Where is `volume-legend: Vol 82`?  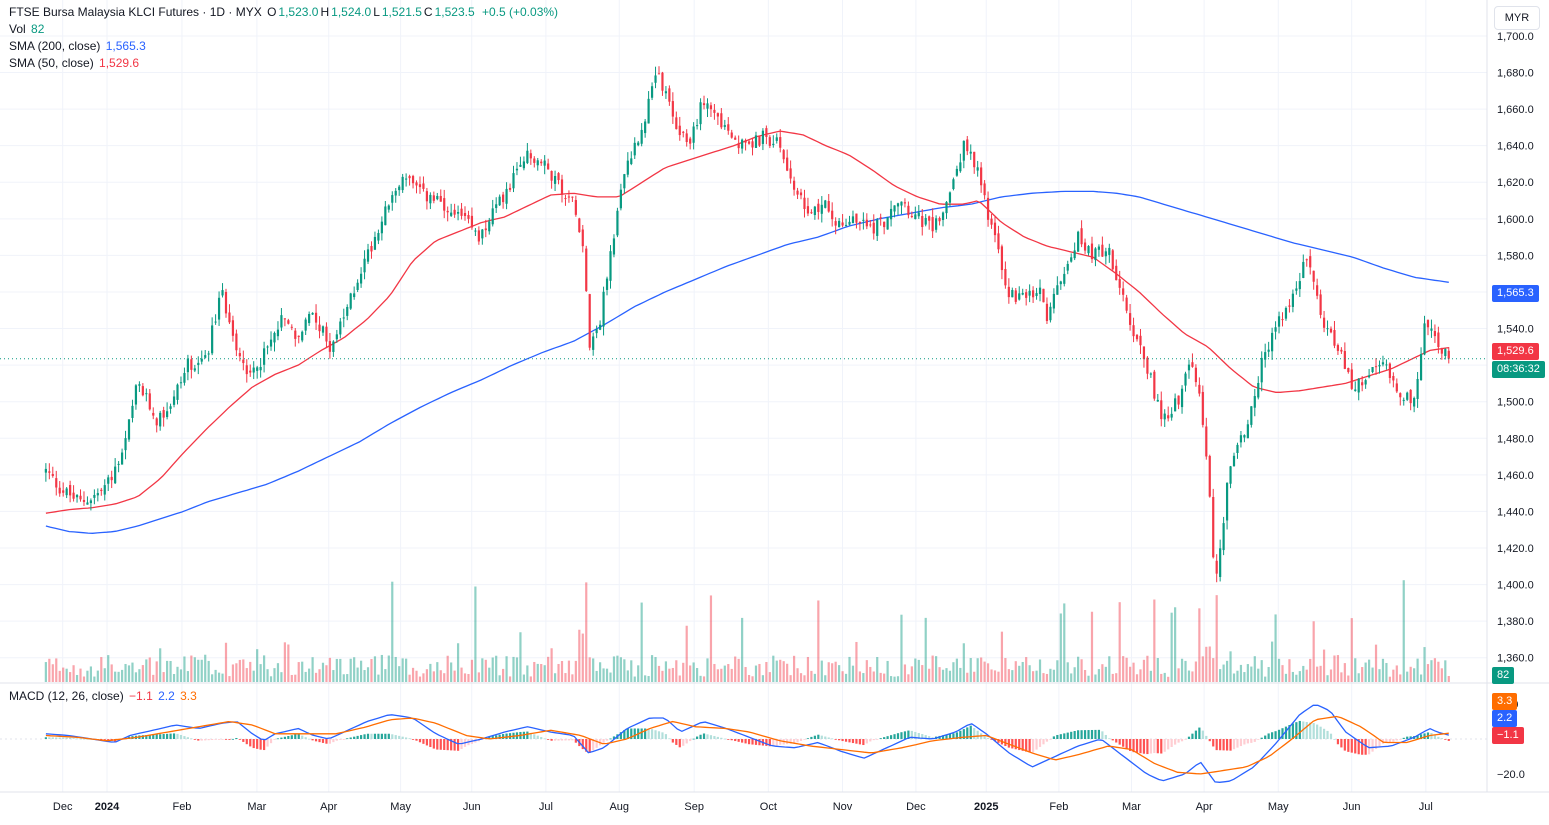
volume-legend: Vol 82 is located at coordinates (27, 29).